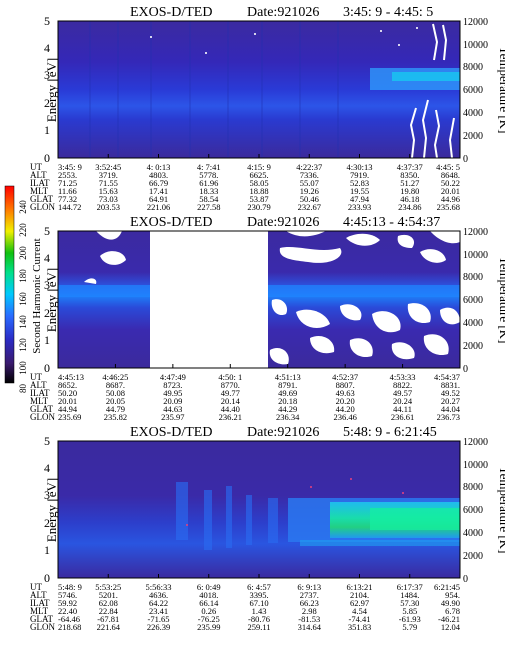 Image resolution: width=505 pixels, height=649 pixels. What do you see at coordinates (70, 587) in the screenshot?
I see `table-cell-ut: 5:48: 9` at bounding box center [70, 587].